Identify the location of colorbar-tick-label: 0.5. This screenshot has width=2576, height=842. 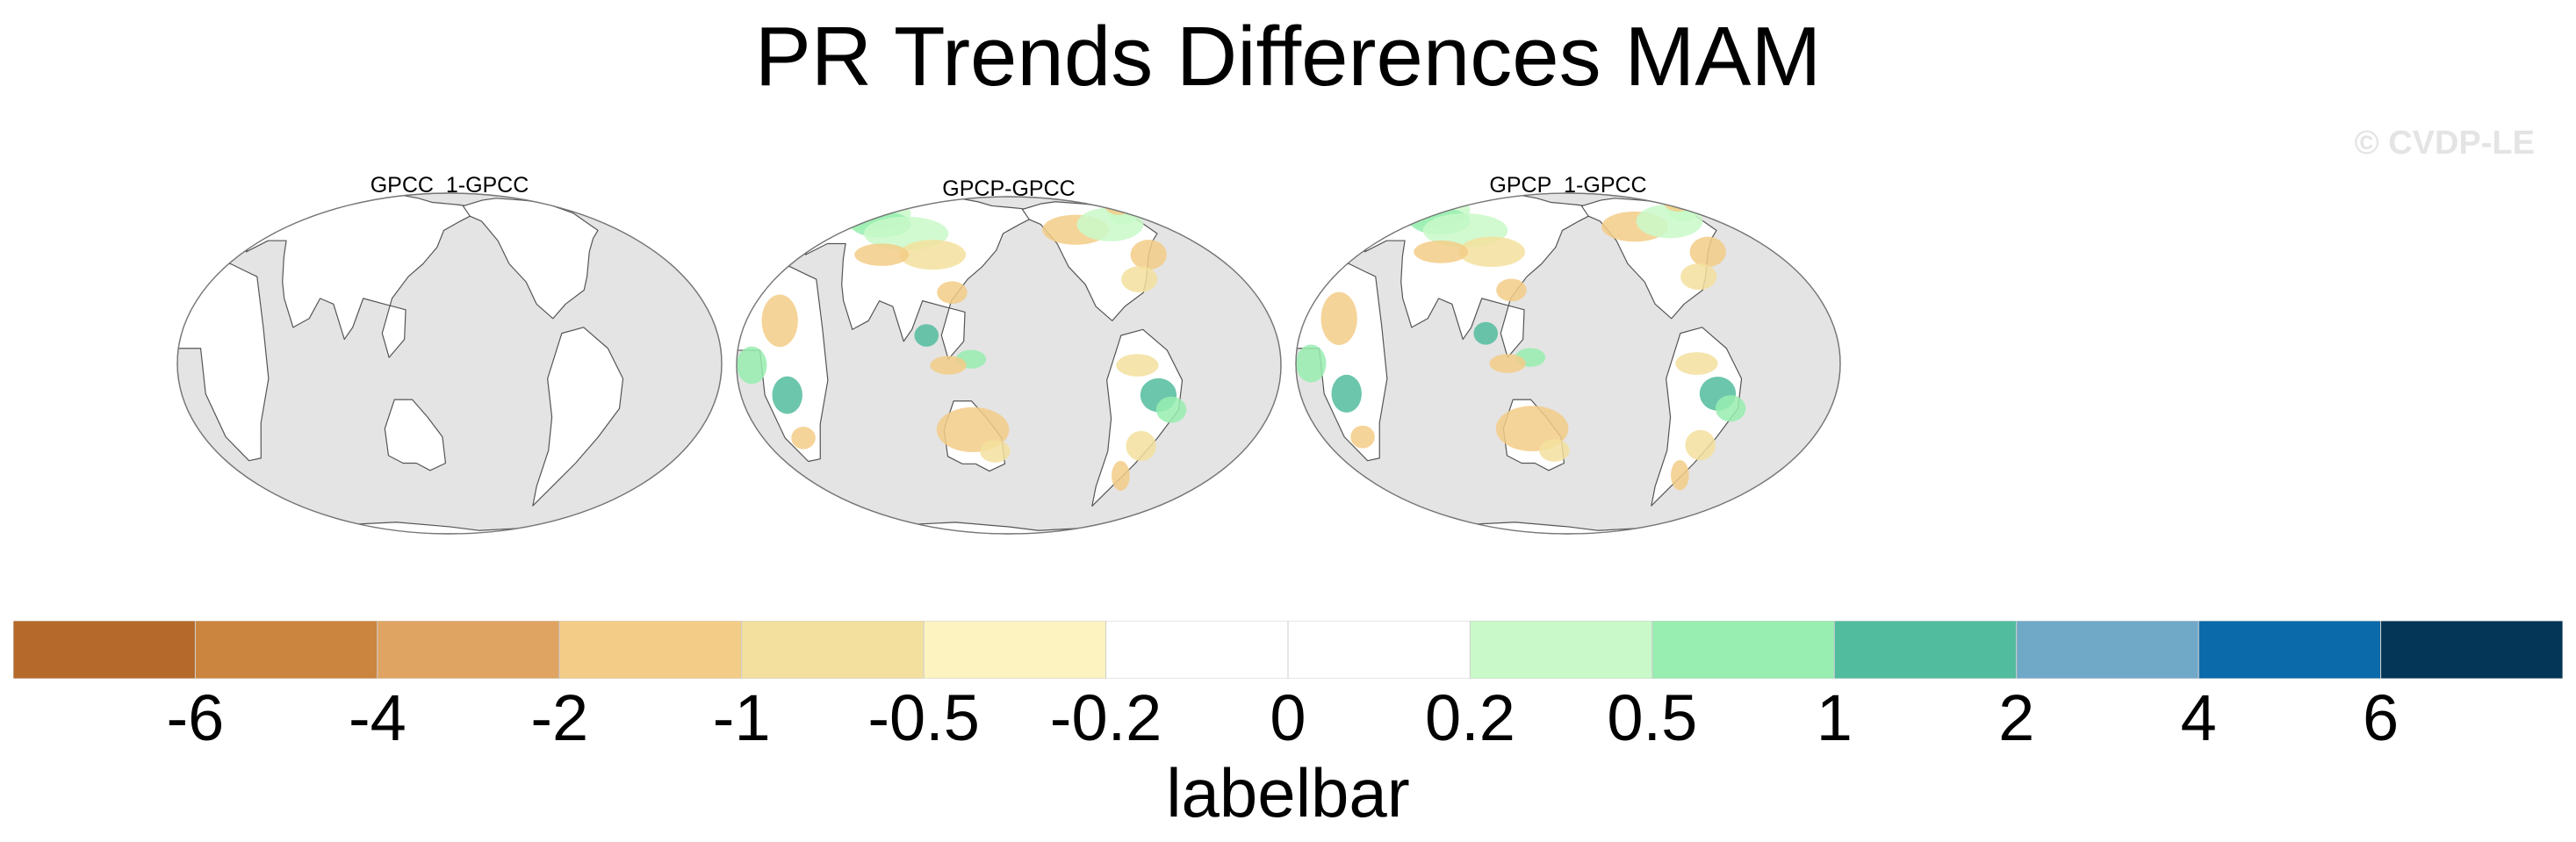
(1652, 717).